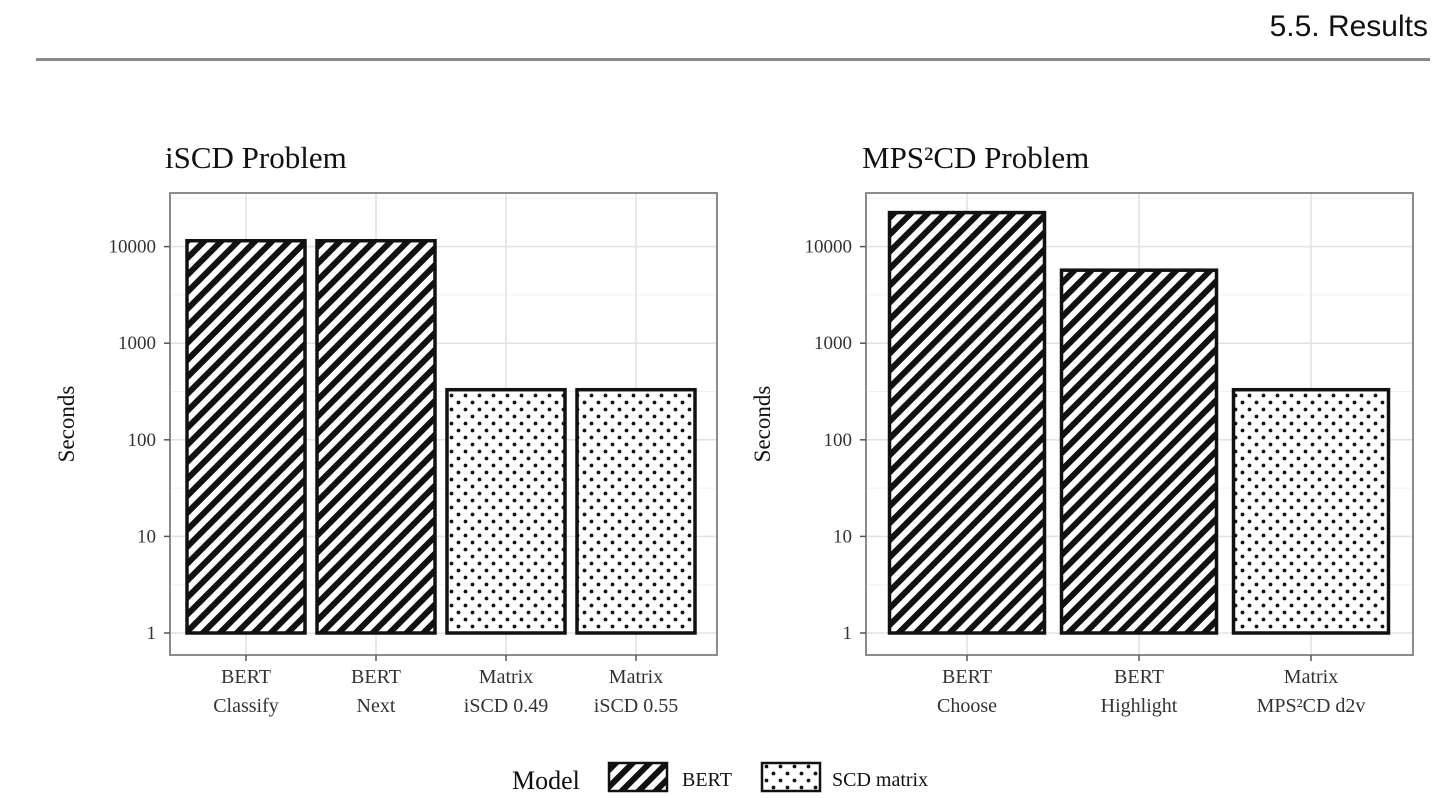  Describe the element at coordinates (967, 706) in the screenshot. I see `x-tick-label-line2: Choose` at that location.